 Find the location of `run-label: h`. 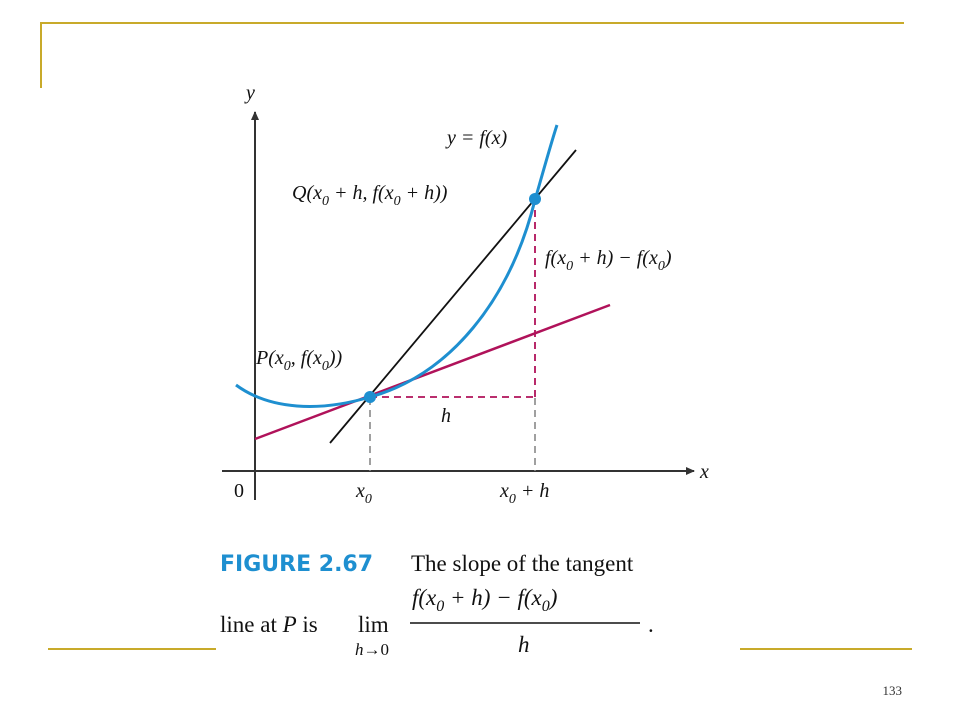

run-label: h is located at coordinates (446, 416).